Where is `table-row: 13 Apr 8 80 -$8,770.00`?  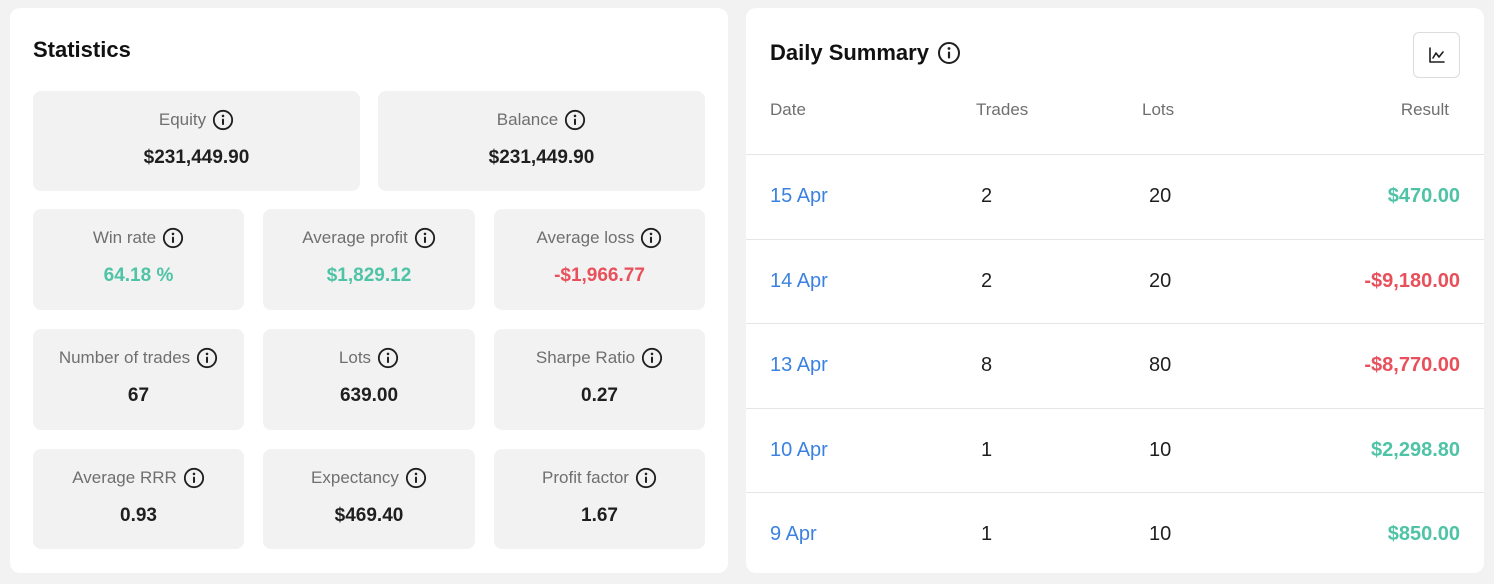
table-row: 13 Apr 8 80 -$8,770.00 is located at coordinates (1115, 365).